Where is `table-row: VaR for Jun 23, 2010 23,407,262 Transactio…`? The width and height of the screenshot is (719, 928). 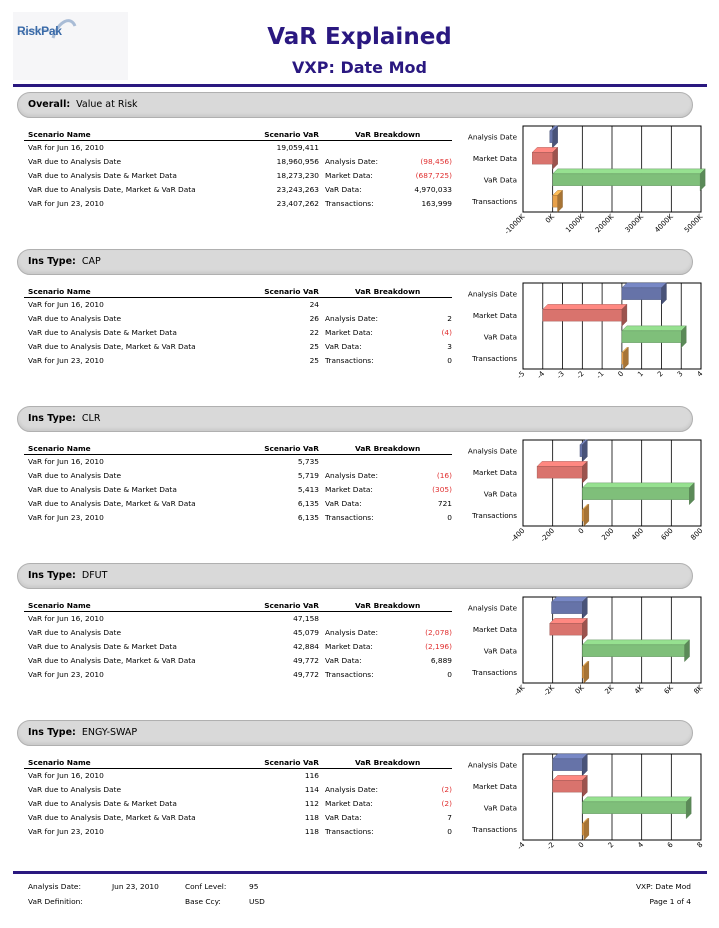 table-row: VaR for Jun 23, 2010 23,407,262 Transactio… is located at coordinates (238, 204).